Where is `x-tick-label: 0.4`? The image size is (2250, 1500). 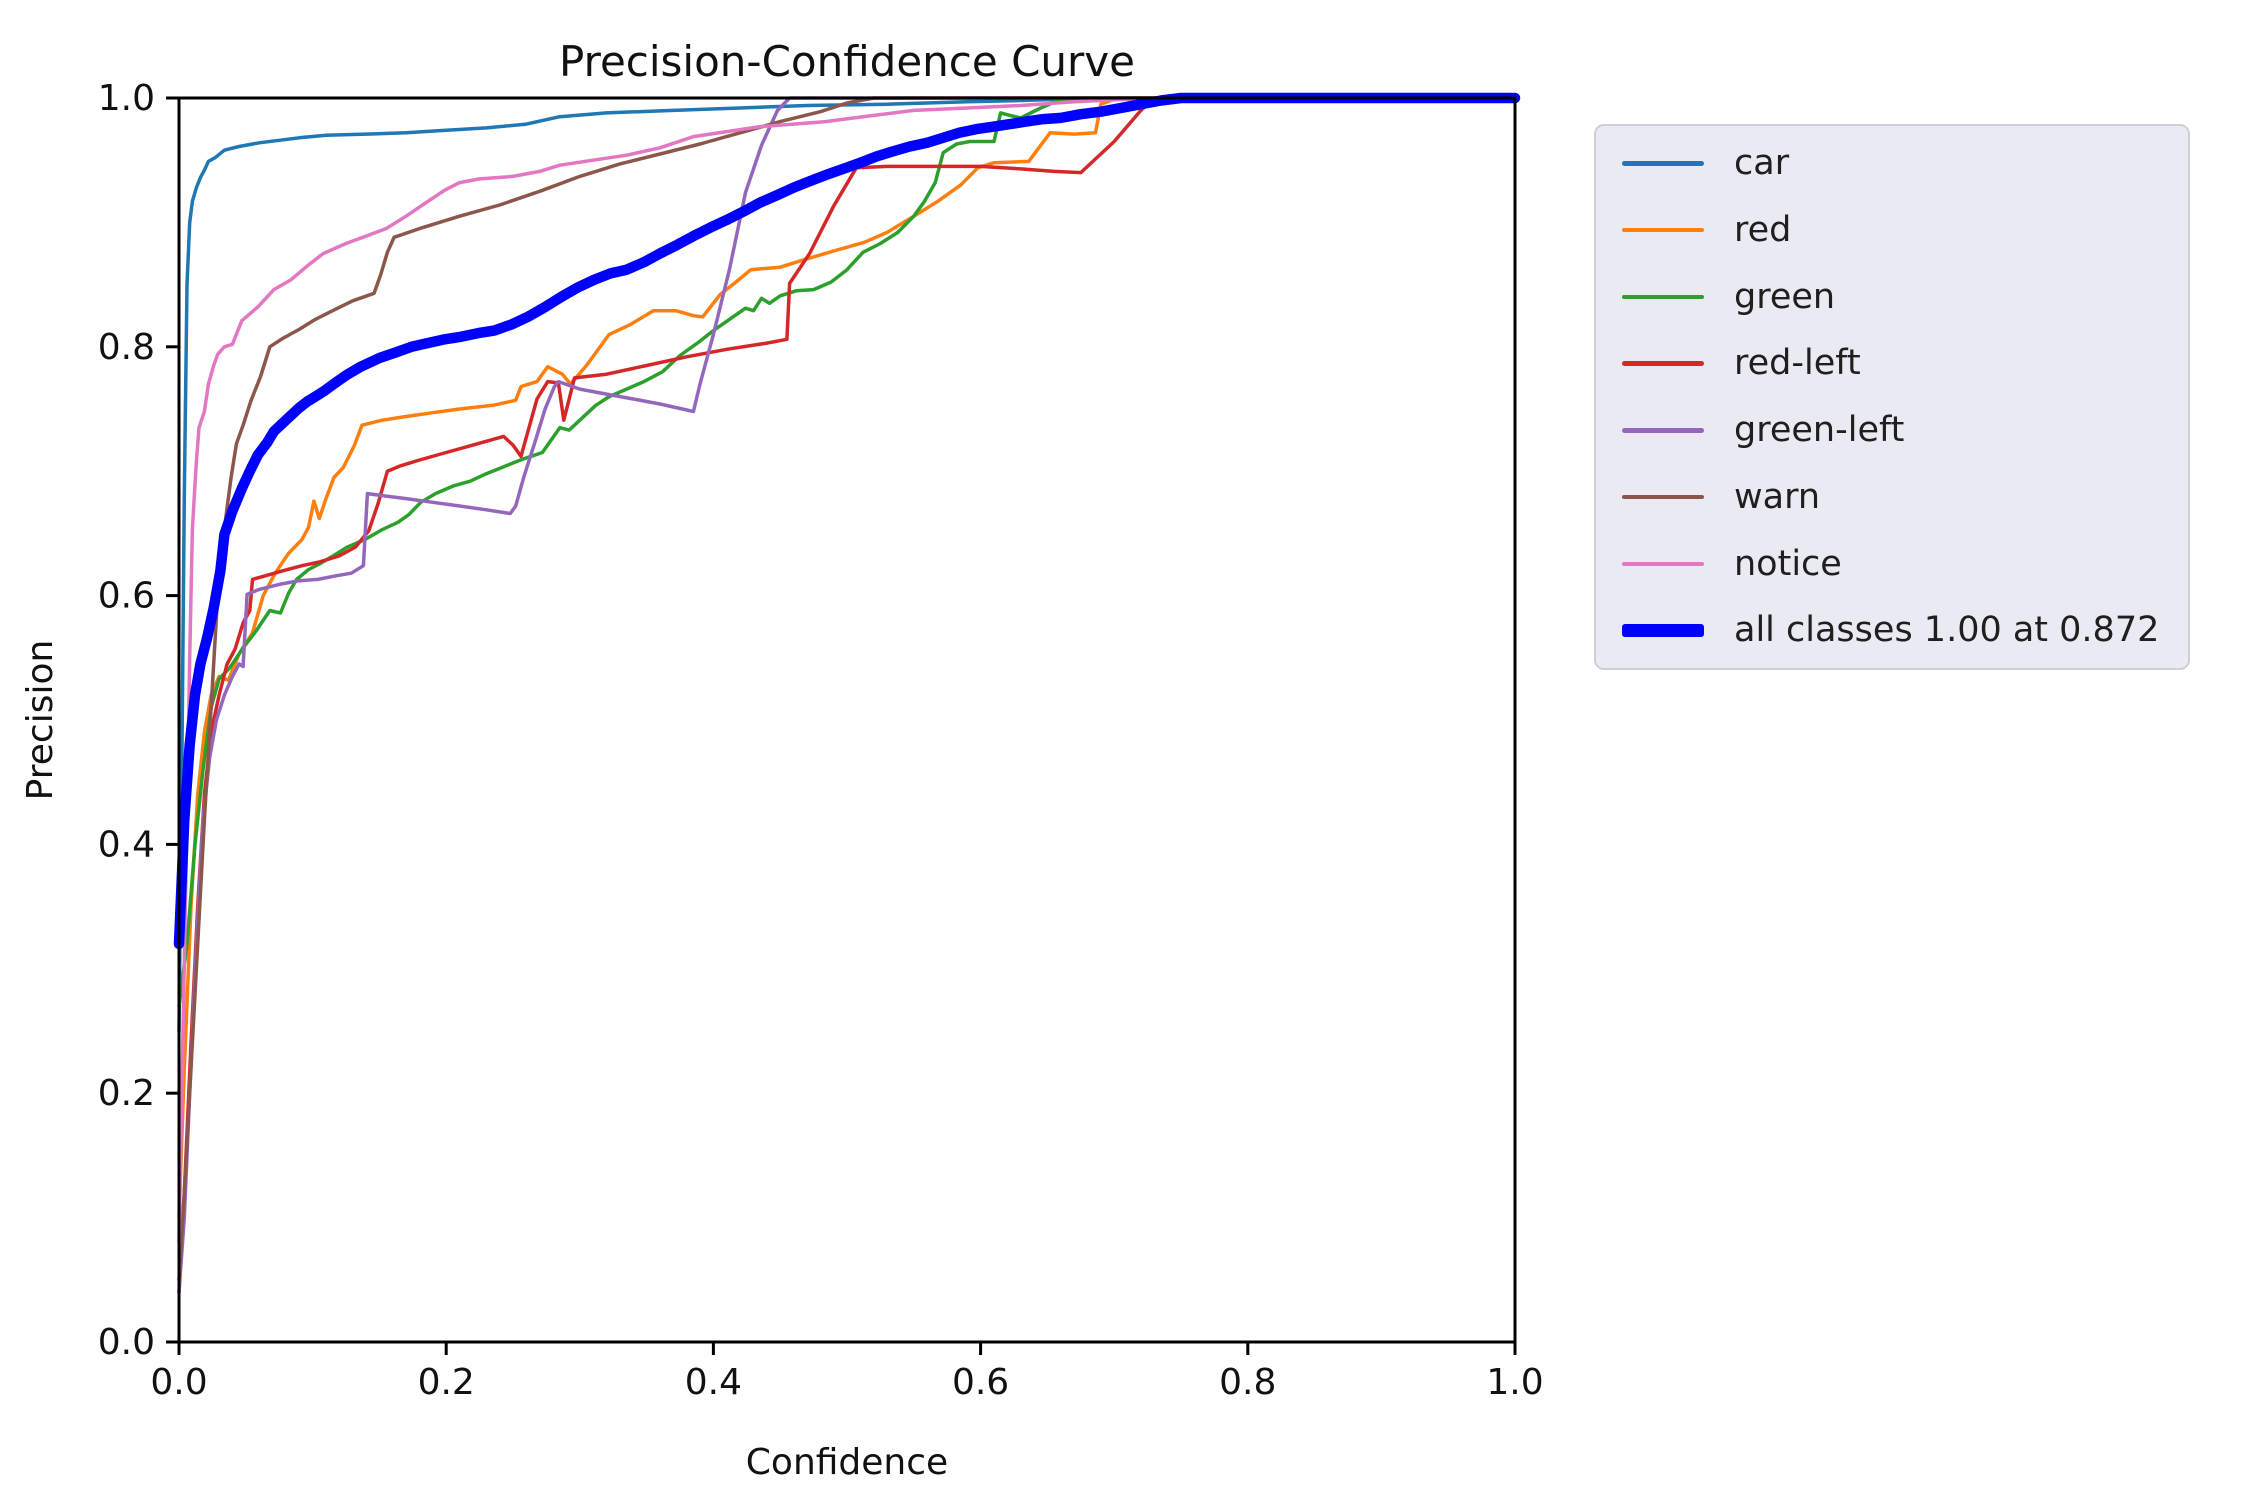
x-tick-label: 0.4 is located at coordinates (713, 1382).